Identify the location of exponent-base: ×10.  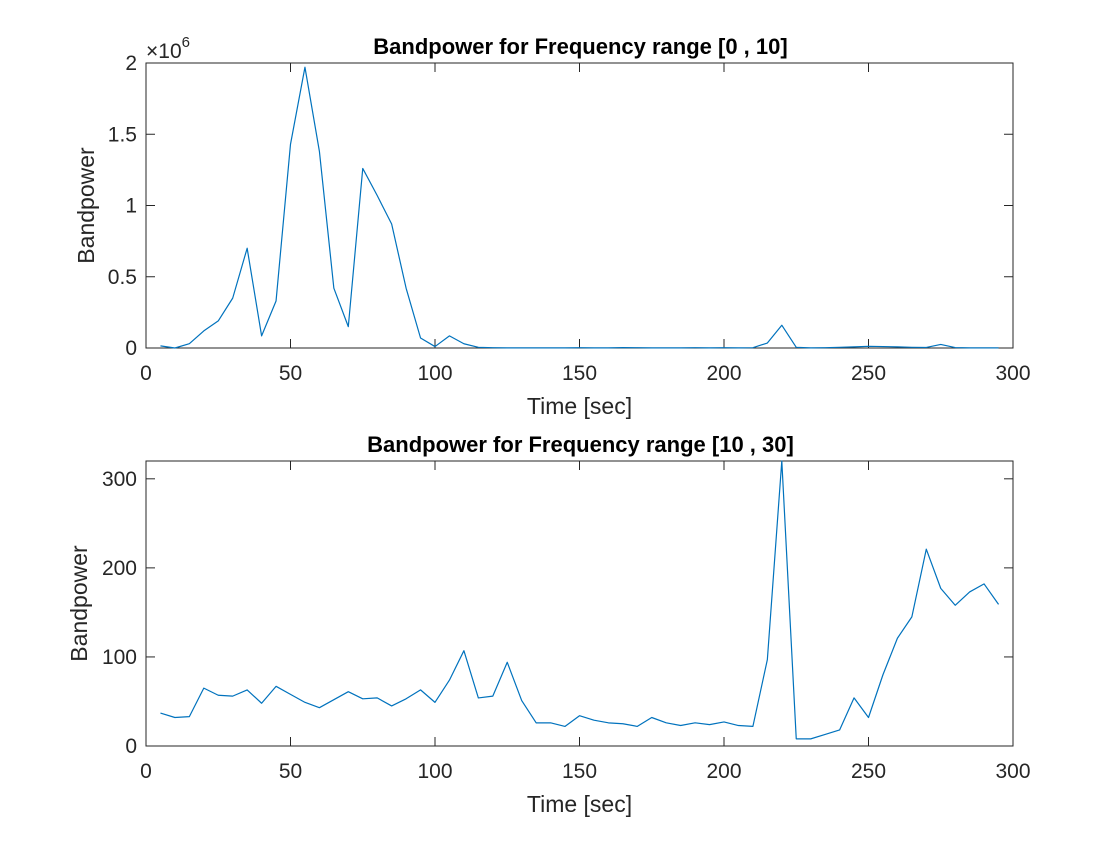
(164, 51).